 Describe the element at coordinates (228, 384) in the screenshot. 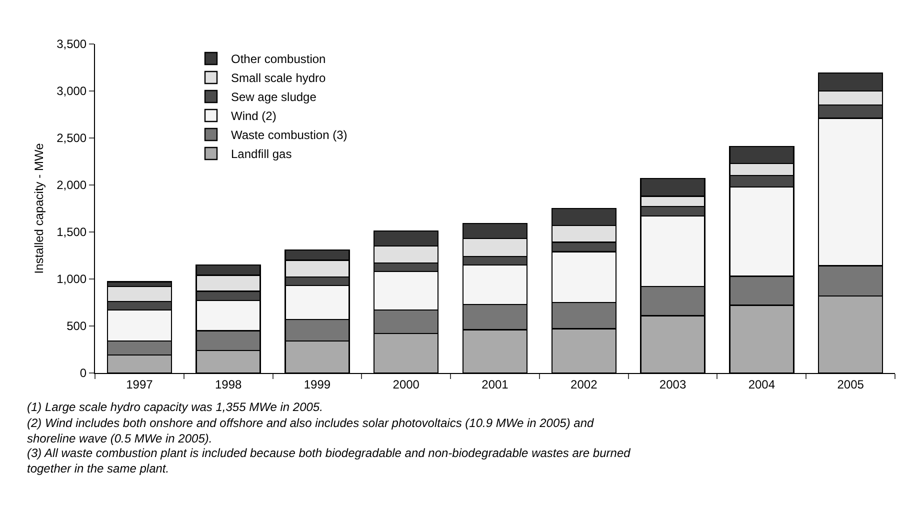

I see `x-tick-label: 1998` at that location.